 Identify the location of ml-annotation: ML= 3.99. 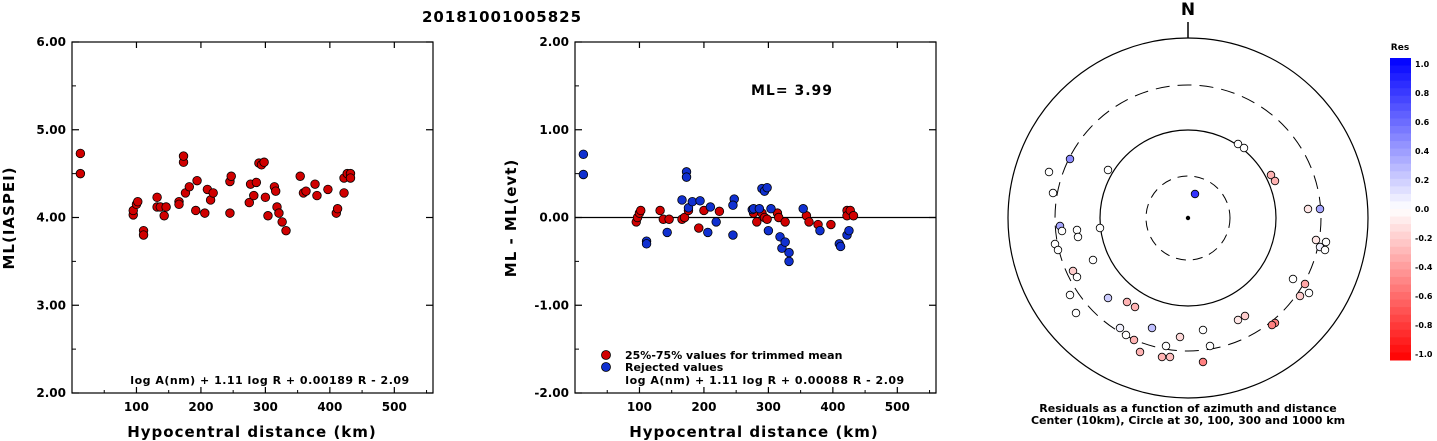
(792, 91).